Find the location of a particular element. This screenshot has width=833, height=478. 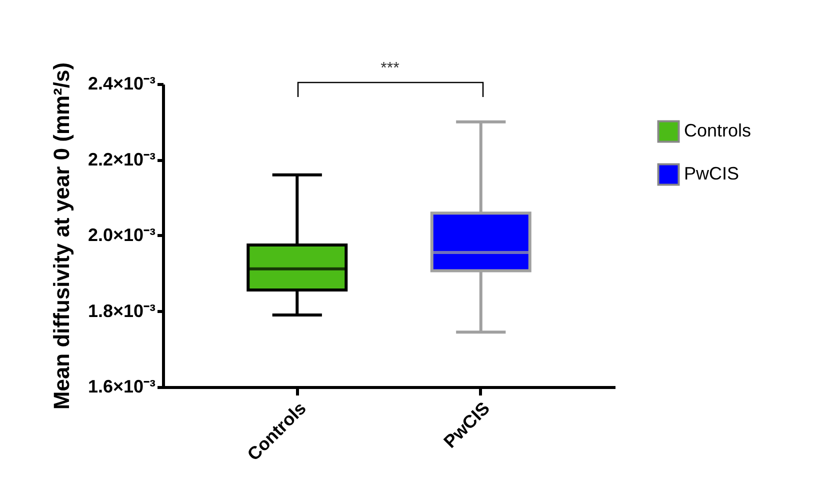

y-axis-title: Mean diffusivity at year 0 (mm²/s) is located at coordinates (61, 236).